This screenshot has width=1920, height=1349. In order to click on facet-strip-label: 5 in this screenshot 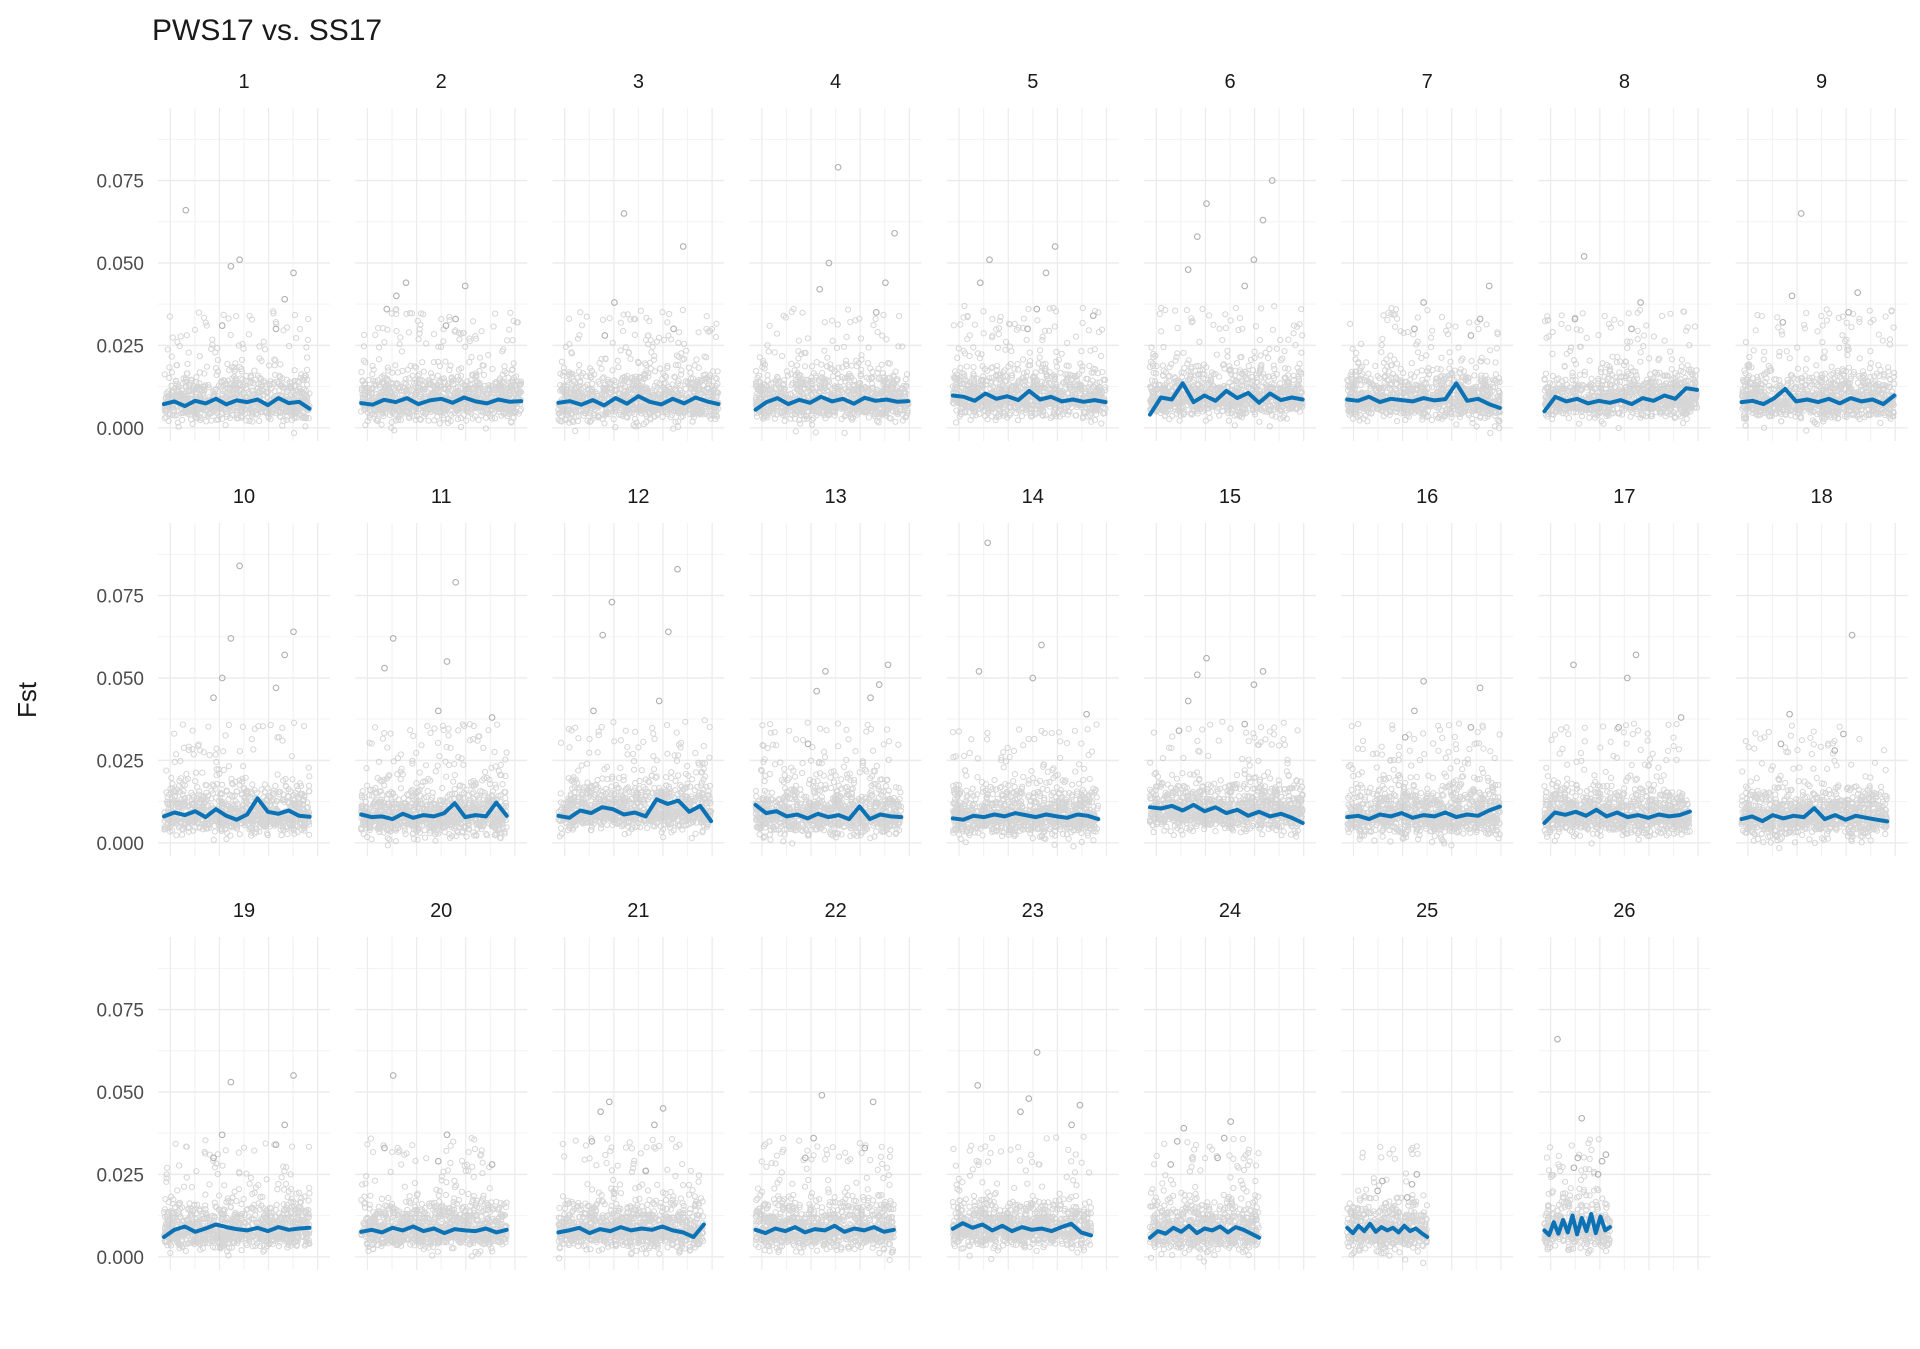, I will do `click(1032, 82)`.